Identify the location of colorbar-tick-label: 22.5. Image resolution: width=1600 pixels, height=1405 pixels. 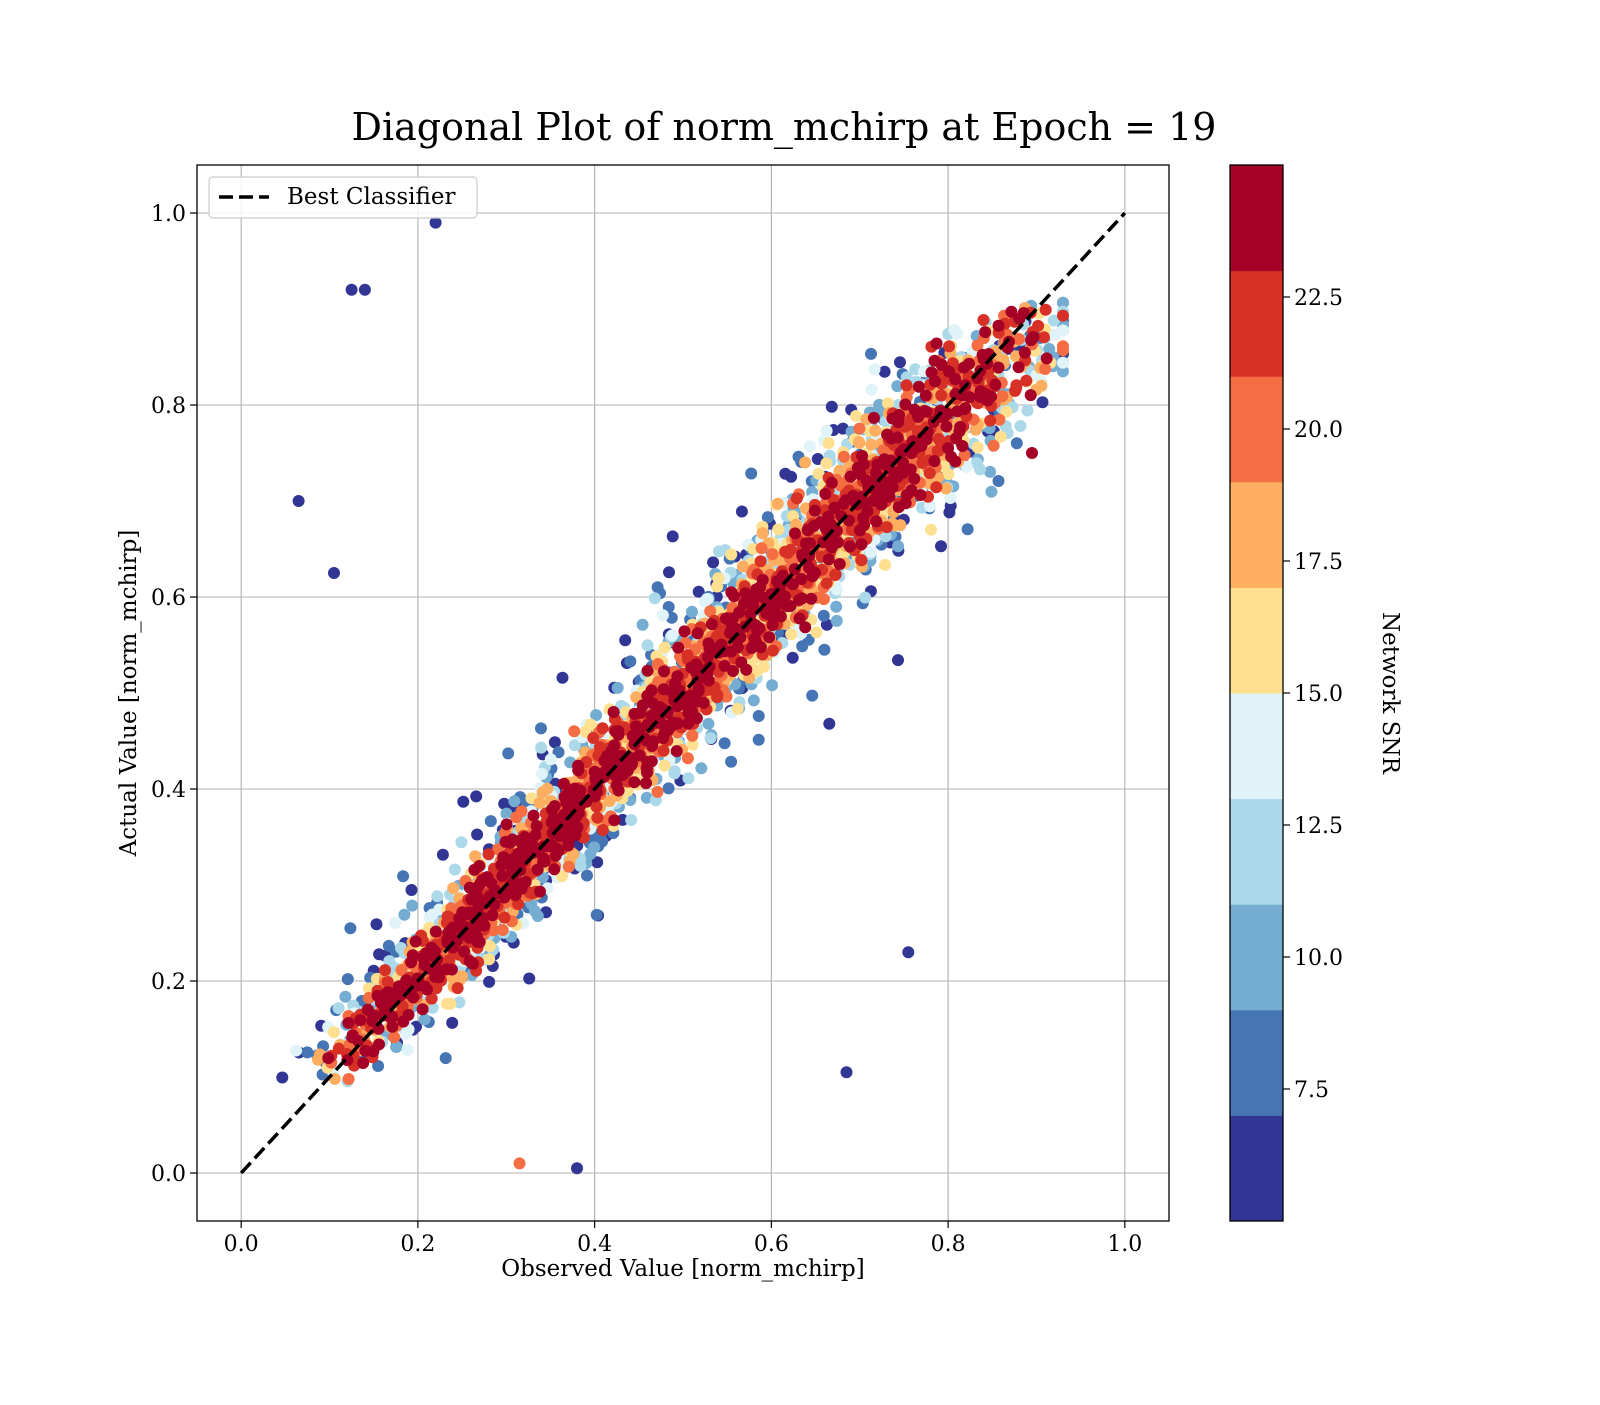
(1318, 298).